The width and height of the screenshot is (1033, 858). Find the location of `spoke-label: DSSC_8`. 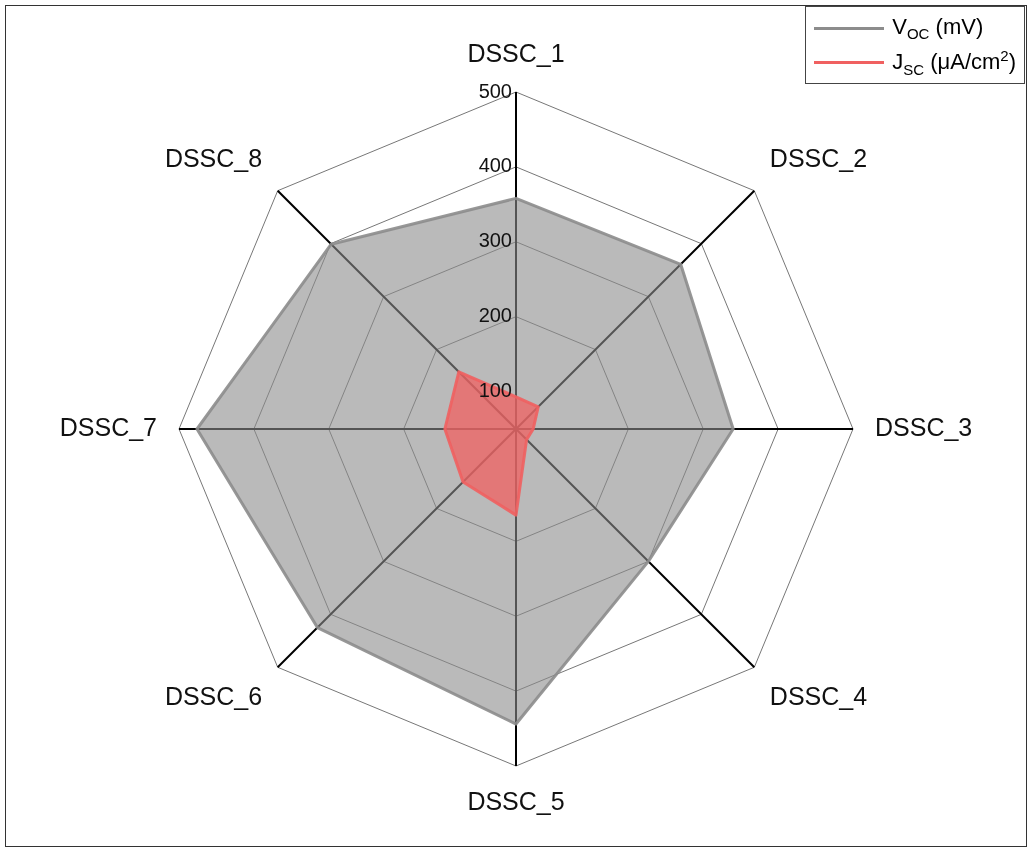

spoke-label: DSSC_8 is located at coordinates (213, 158).